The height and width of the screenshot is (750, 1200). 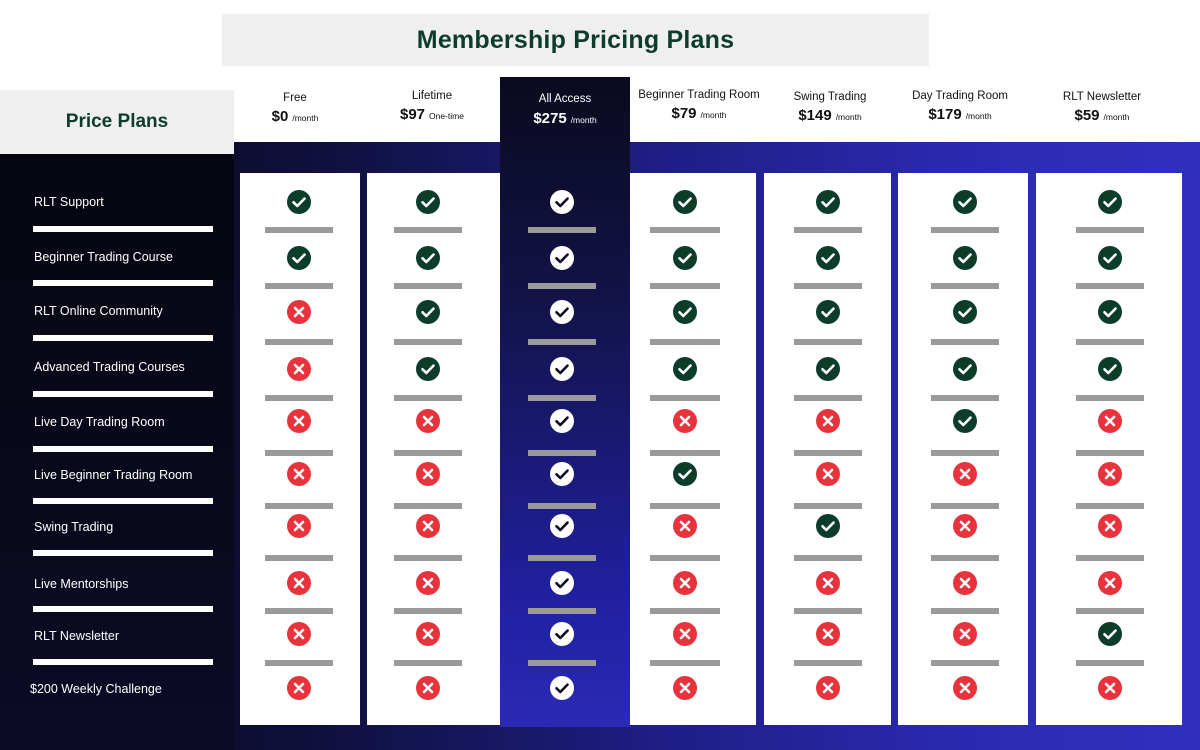 I want to click on feature-label: RLT Online Community, so click(x=98, y=311).